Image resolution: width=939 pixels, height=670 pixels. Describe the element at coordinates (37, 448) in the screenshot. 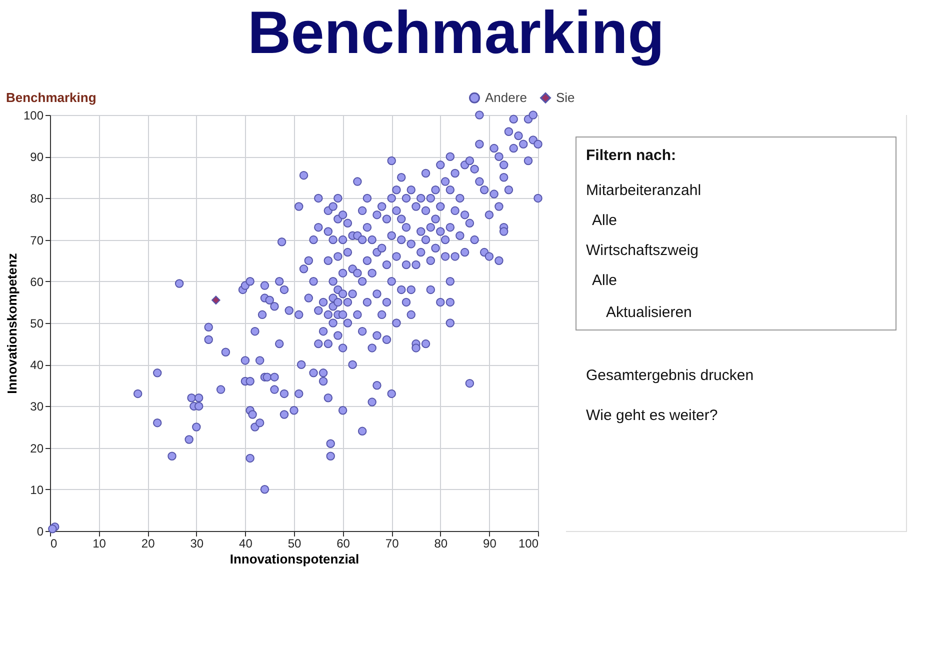

I see `y-tick-label: 20` at that location.